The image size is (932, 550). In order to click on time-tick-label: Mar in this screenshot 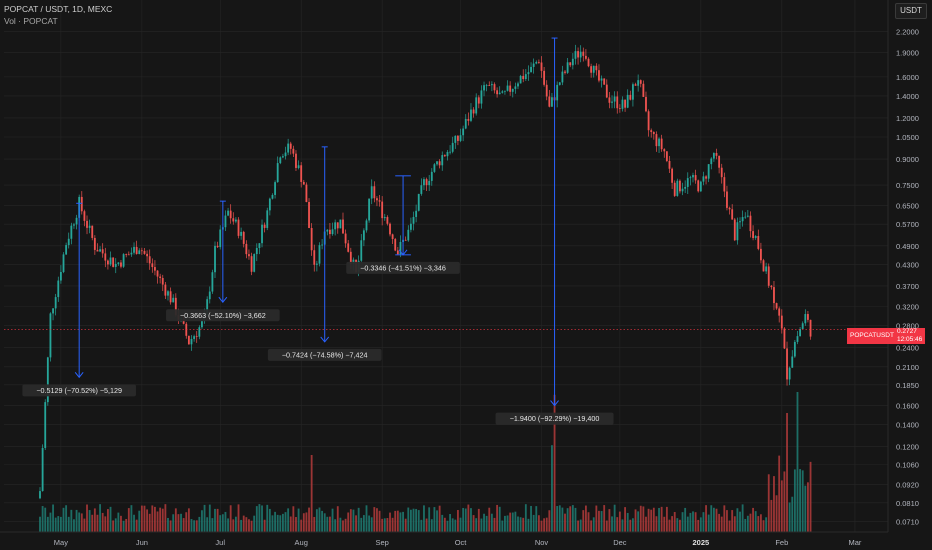, I will do `click(854, 542)`.